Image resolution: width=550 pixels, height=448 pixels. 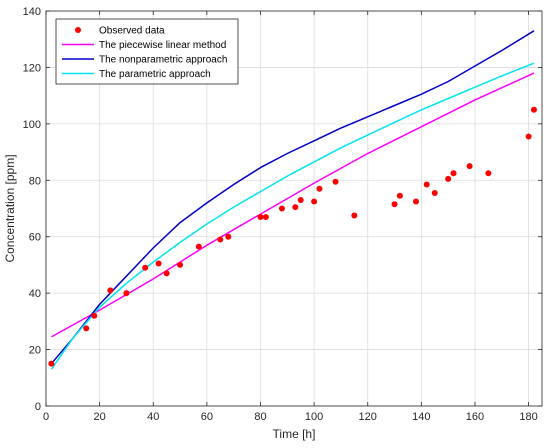 I want to click on y-tick-label: 100, so click(x=32, y=125).